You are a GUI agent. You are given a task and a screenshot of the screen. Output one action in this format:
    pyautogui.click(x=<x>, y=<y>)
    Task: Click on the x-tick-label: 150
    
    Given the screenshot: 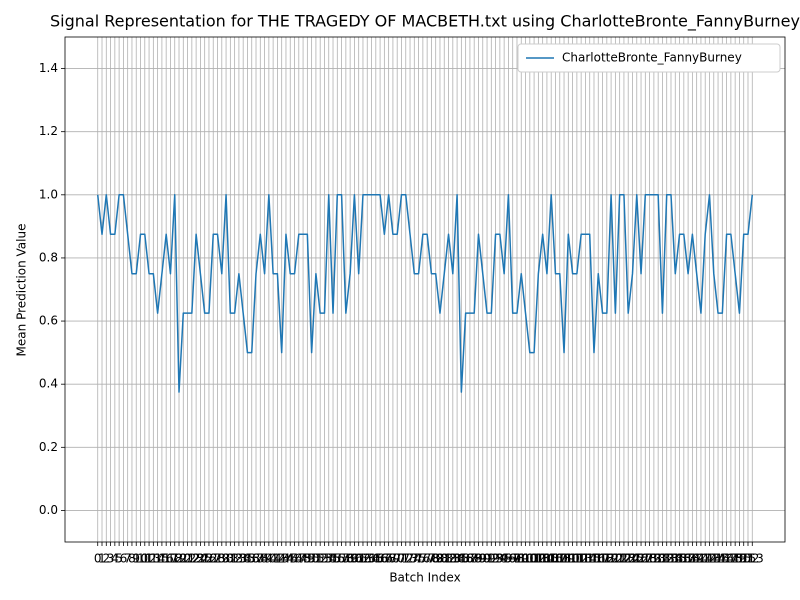 What is the action you would take?
    pyautogui.click(x=739, y=559)
    